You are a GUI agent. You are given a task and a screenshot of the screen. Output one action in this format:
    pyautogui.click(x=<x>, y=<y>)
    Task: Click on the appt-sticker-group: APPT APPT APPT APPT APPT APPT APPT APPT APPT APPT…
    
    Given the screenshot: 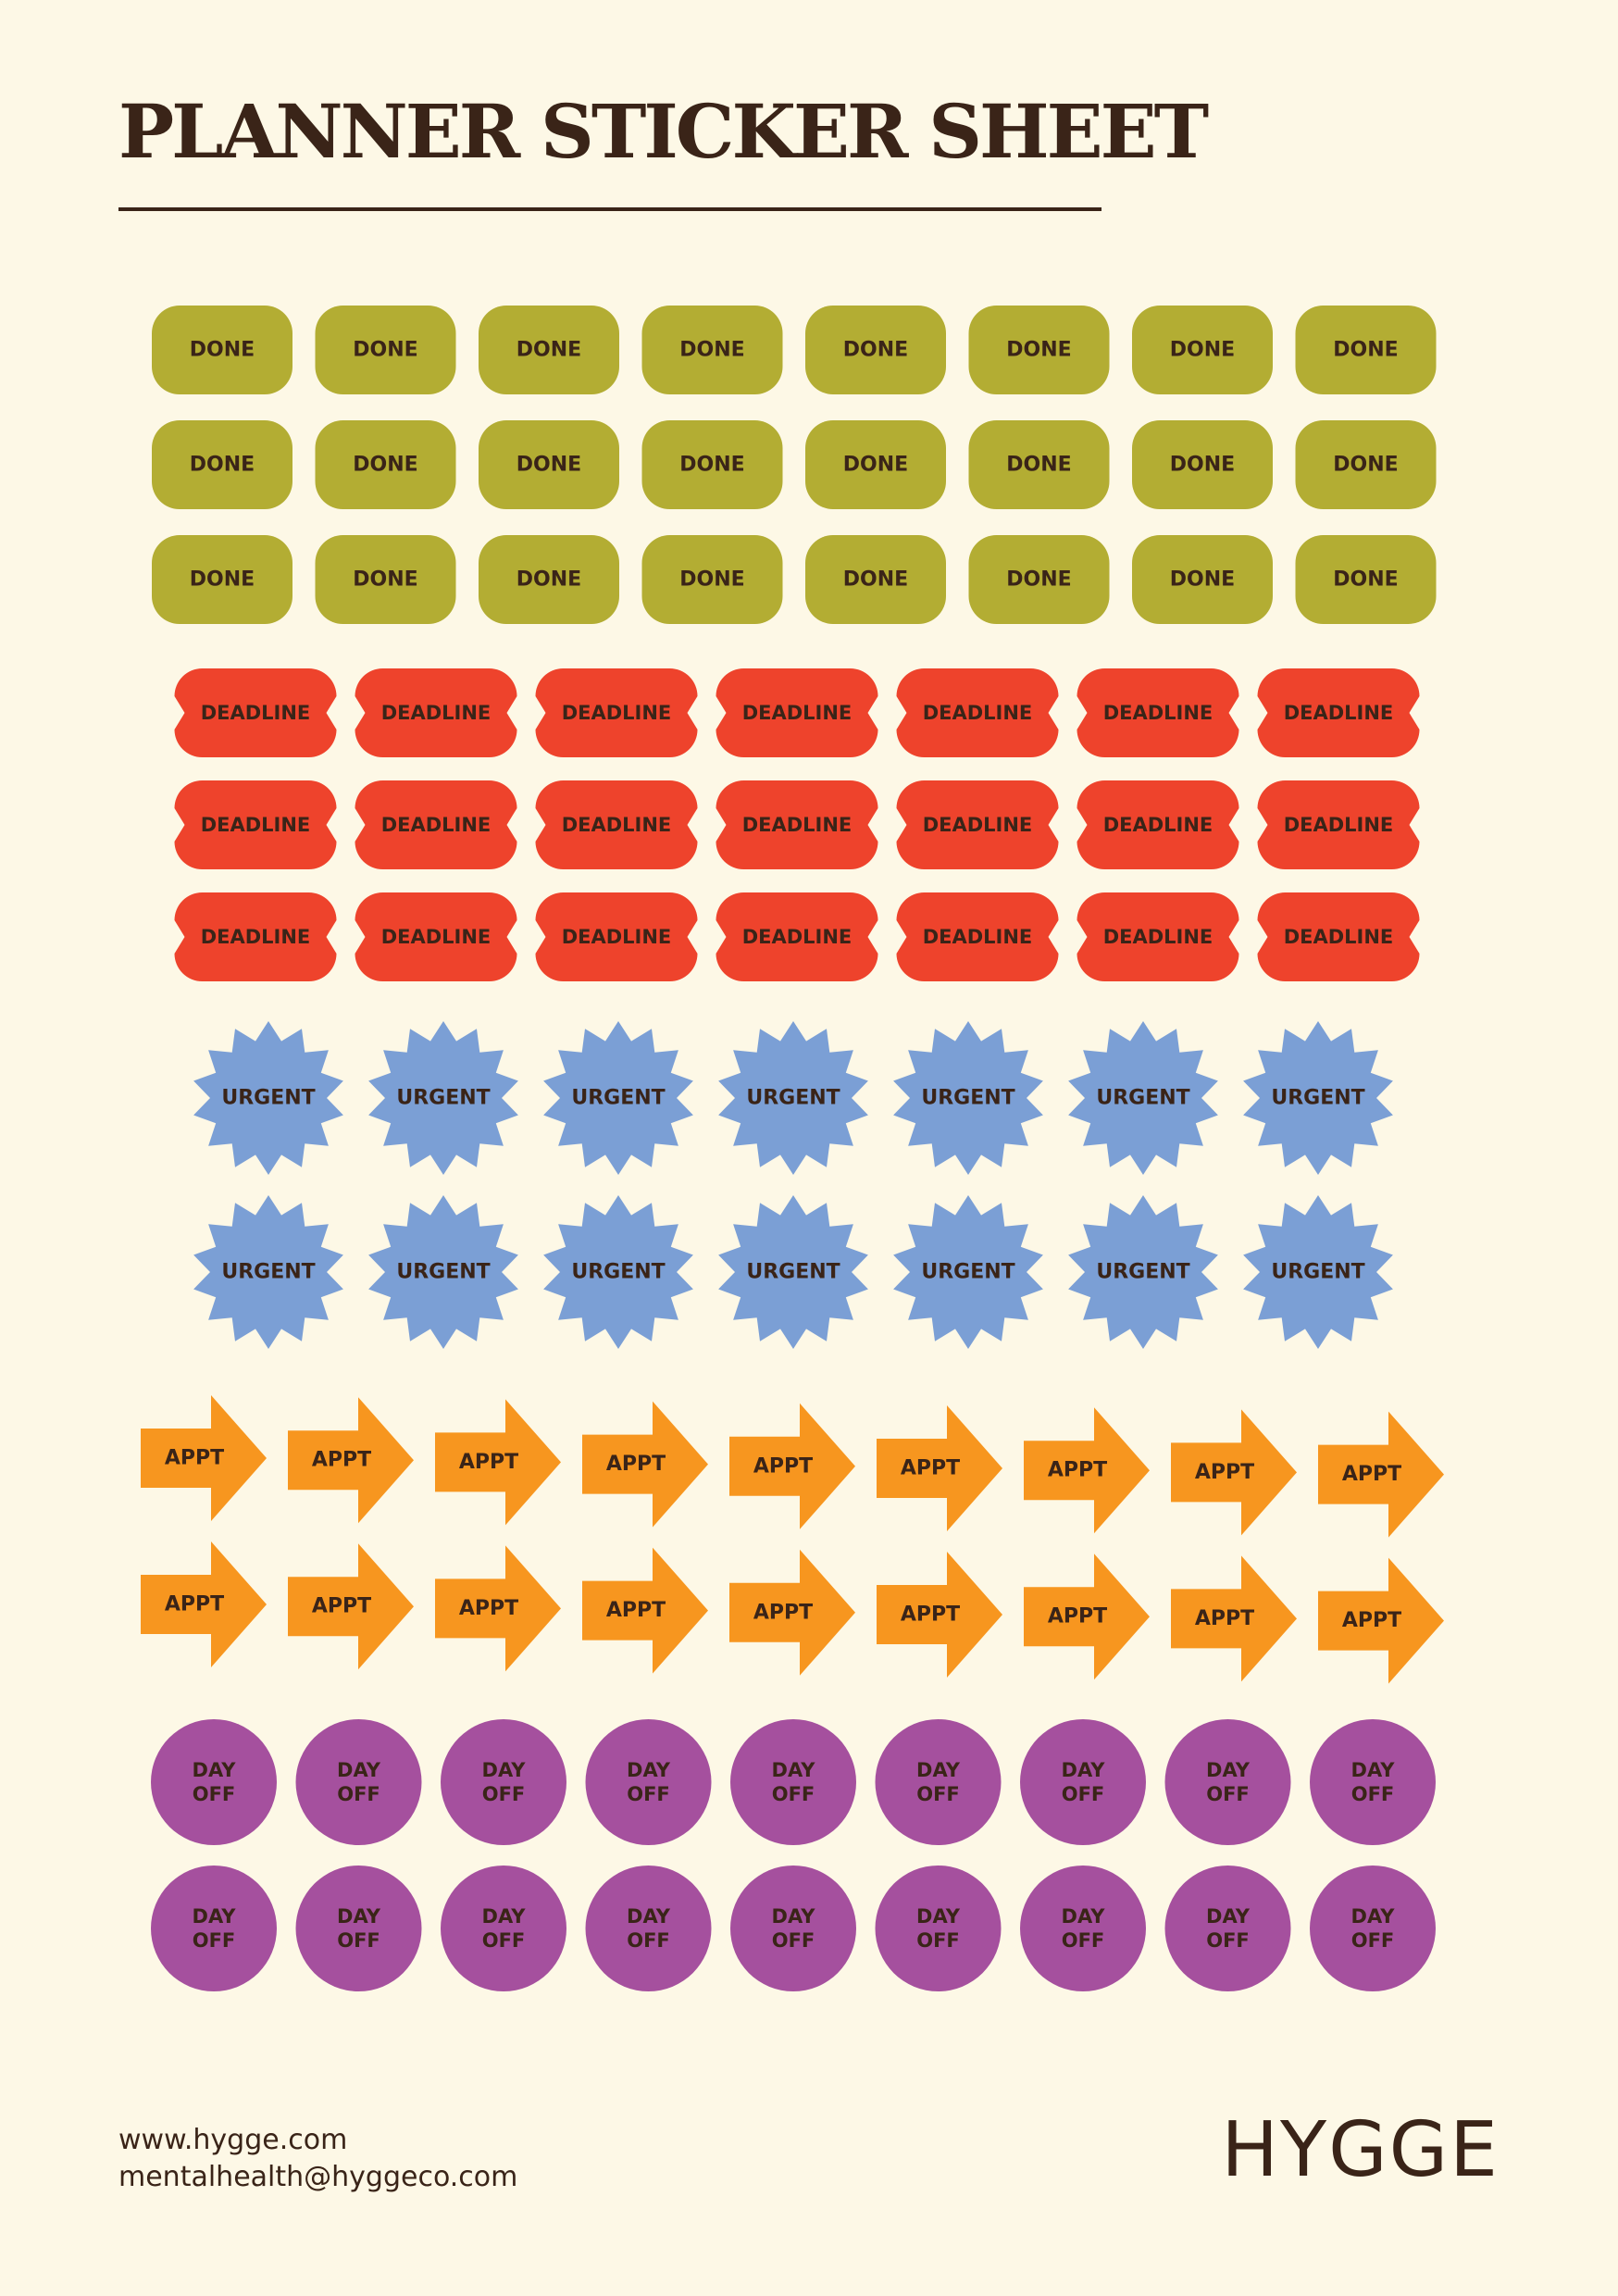 What is the action you would take?
    pyautogui.click(x=792, y=1539)
    